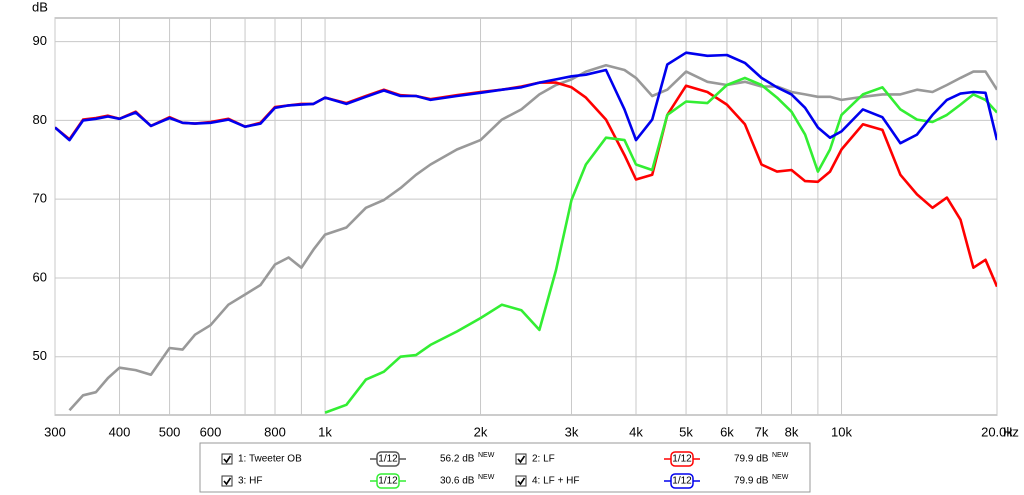  I want to click on y-tick-label: 50, so click(40, 355).